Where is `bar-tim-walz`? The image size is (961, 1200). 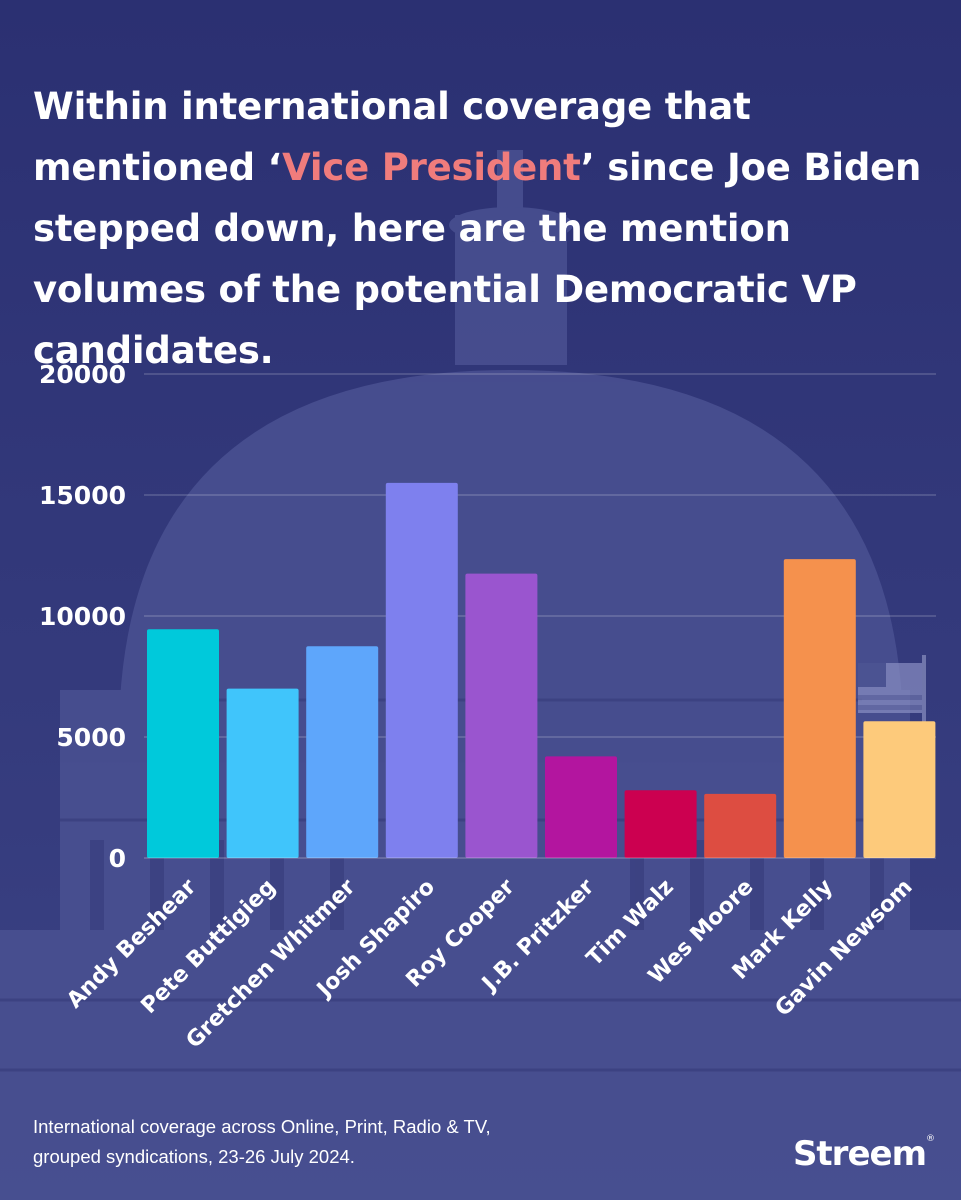 bar-tim-walz is located at coordinates (660, 824).